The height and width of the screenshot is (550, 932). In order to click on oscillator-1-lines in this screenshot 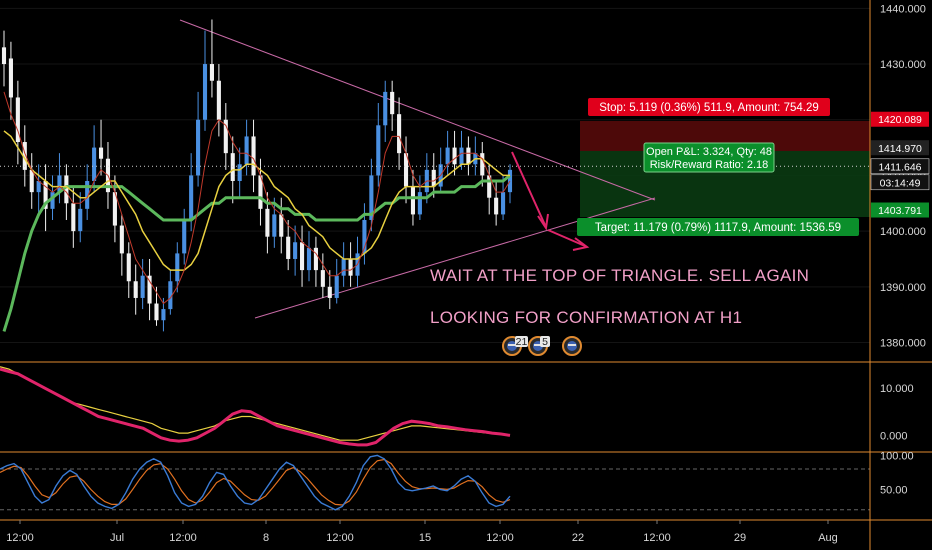, I will do `click(255, 406)`.